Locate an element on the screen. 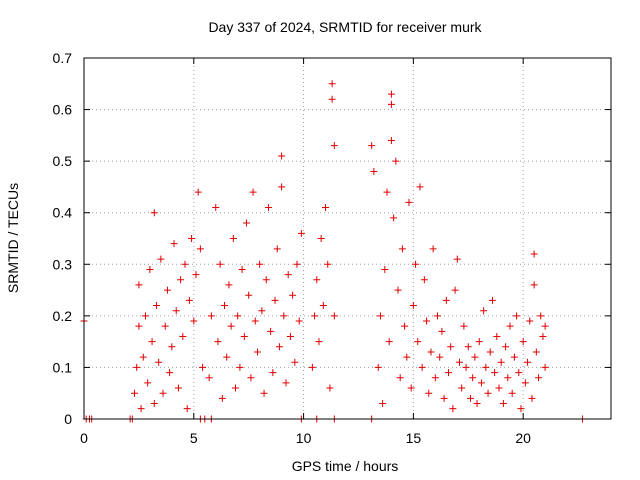  y-tick-label: 0.6 is located at coordinates (63, 110).